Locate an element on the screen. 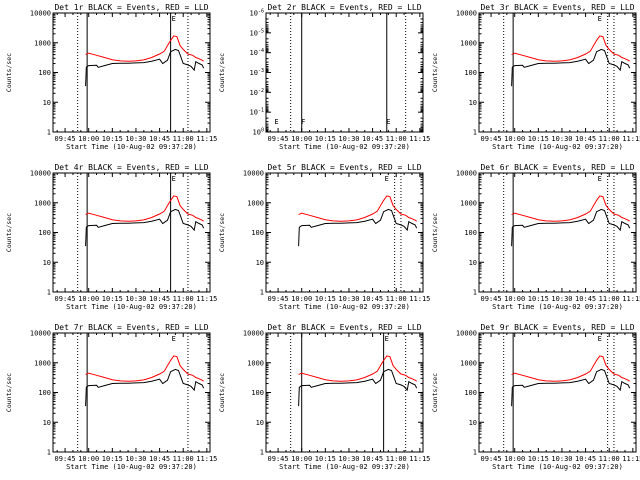 The image size is (640, 480). y-tick-label: 10⁻⁶ is located at coordinates (257, 13).